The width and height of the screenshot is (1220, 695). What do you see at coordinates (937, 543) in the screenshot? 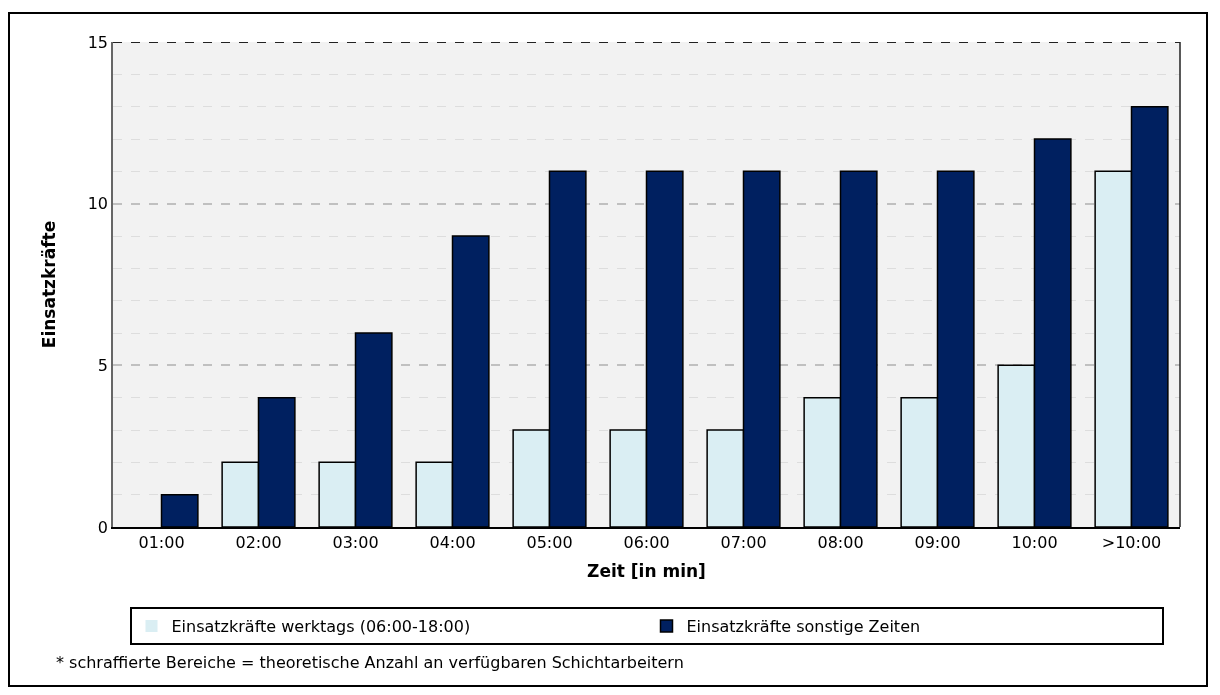
I see `x-tick-label: 09:00` at bounding box center [937, 543].